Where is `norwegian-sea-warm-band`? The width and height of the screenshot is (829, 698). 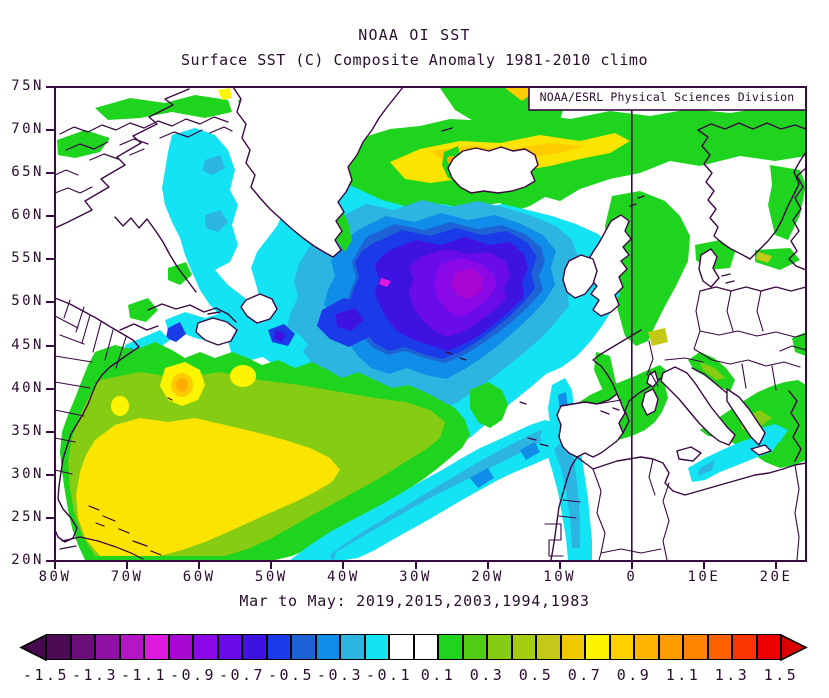
norwegian-sea-warm-band is located at coordinates (568, 168).